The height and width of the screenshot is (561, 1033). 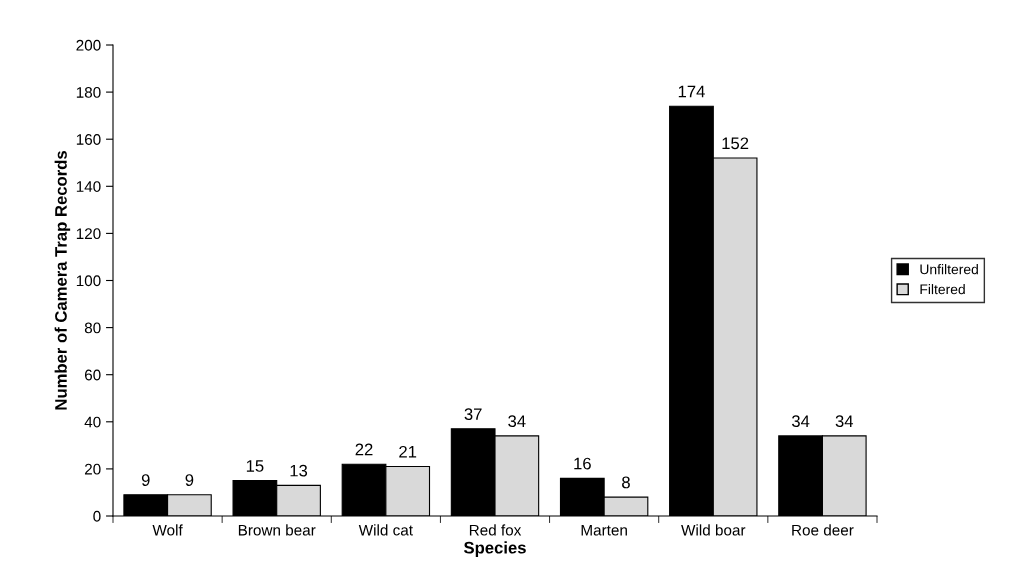 I want to click on data-label: 8, so click(x=626, y=482).